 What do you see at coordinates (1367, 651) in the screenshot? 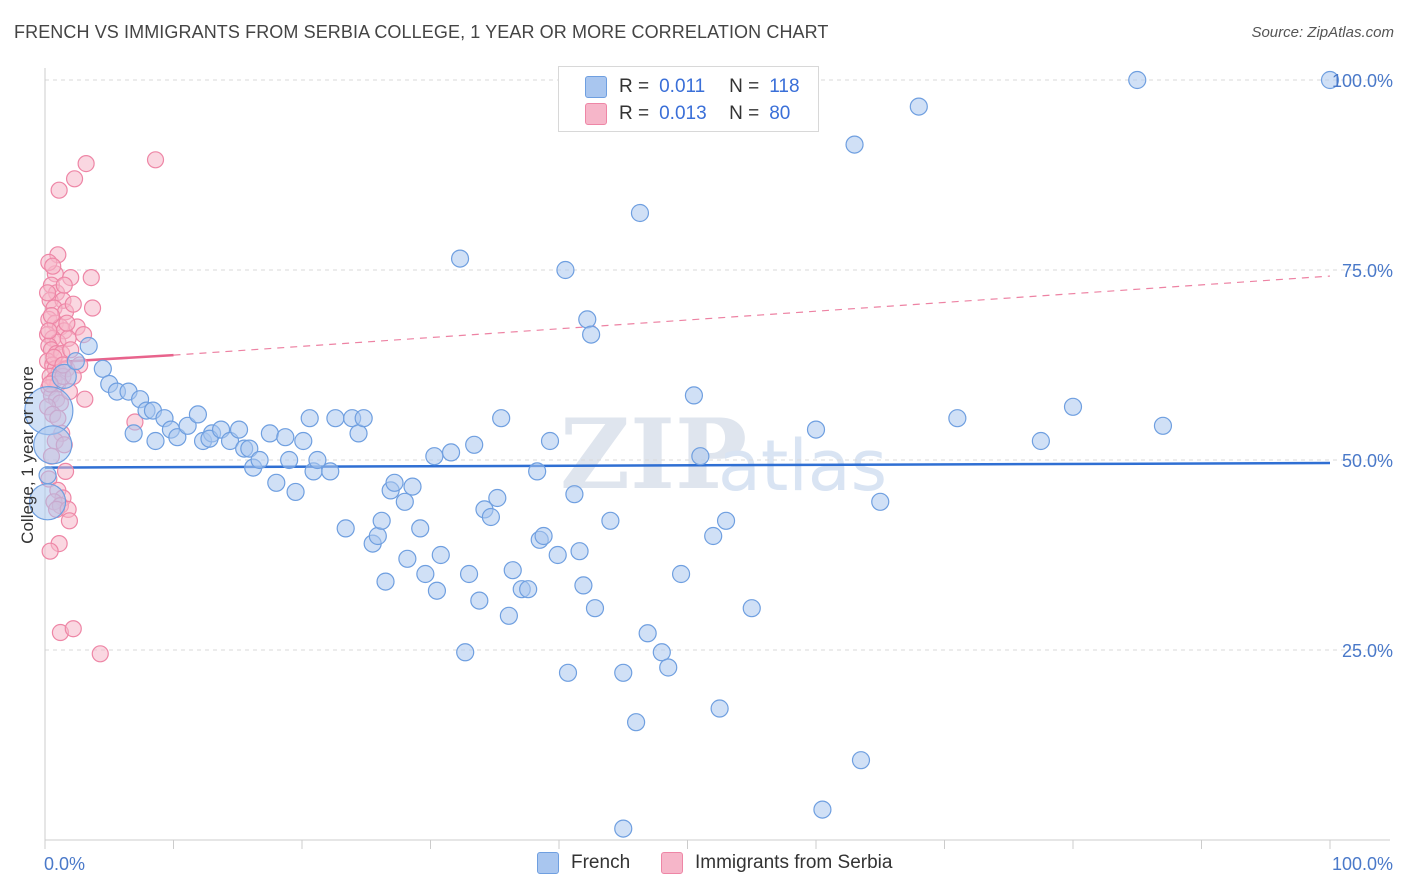
I see `y-tick-label-25: 25.0%` at bounding box center [1367, 651].